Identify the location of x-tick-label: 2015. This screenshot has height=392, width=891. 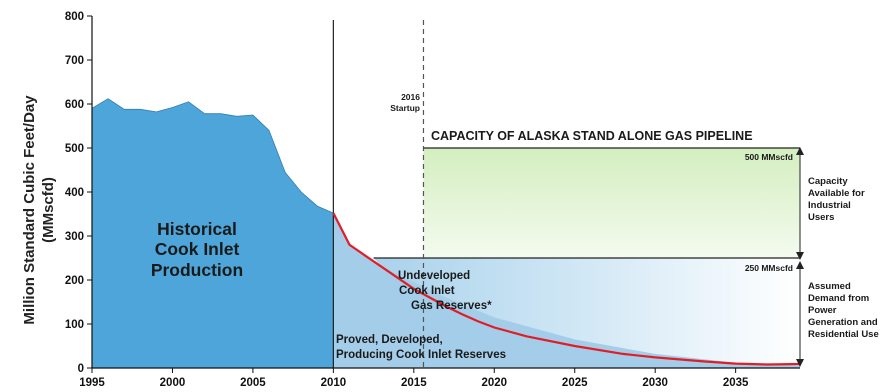
(414, 383).